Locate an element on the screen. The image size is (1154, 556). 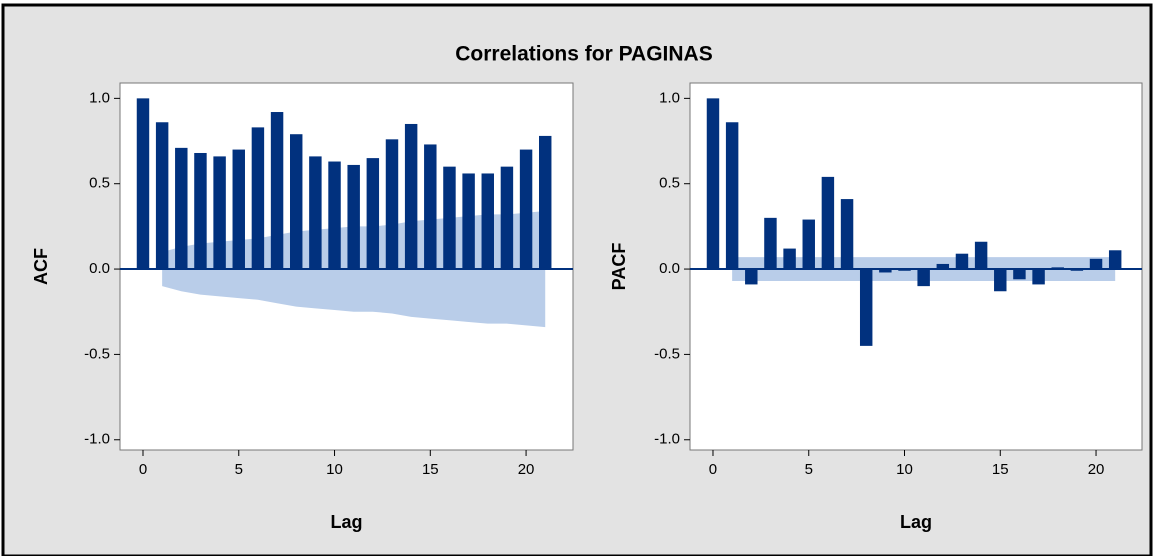
y-axis-label: ACF is located at coordinates (41, 266).